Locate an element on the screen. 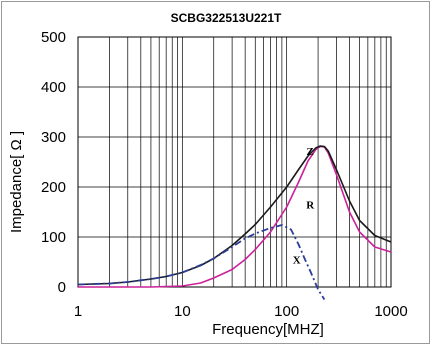 The image size is (433, 347). x-tick-label: 1 is located at coordinates (78, 311).